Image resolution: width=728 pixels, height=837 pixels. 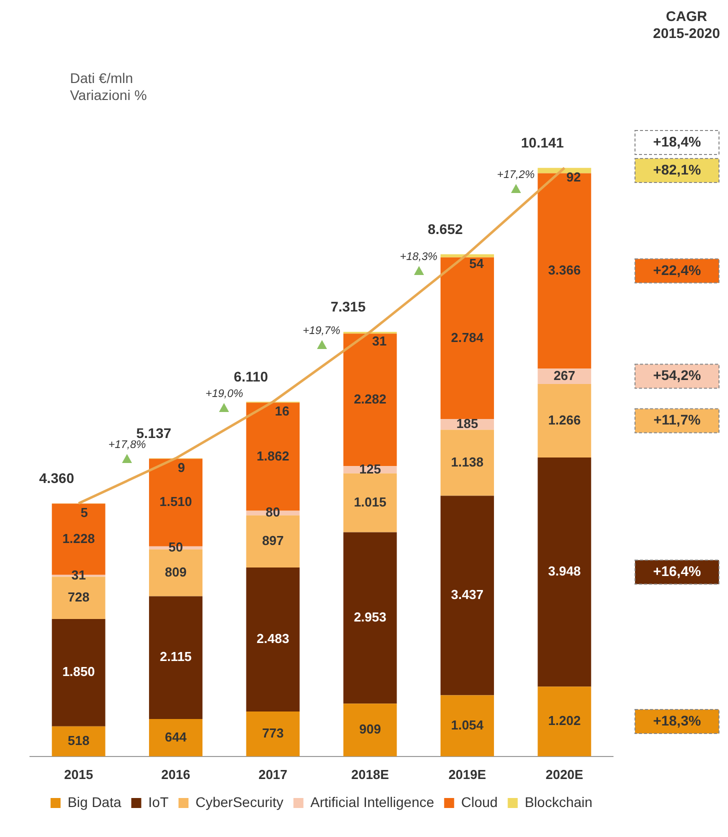 What do you see at coordinates (516, 175) in the screenshot?
I see `annotation: +17,2%` at bounding box center [516, 175].